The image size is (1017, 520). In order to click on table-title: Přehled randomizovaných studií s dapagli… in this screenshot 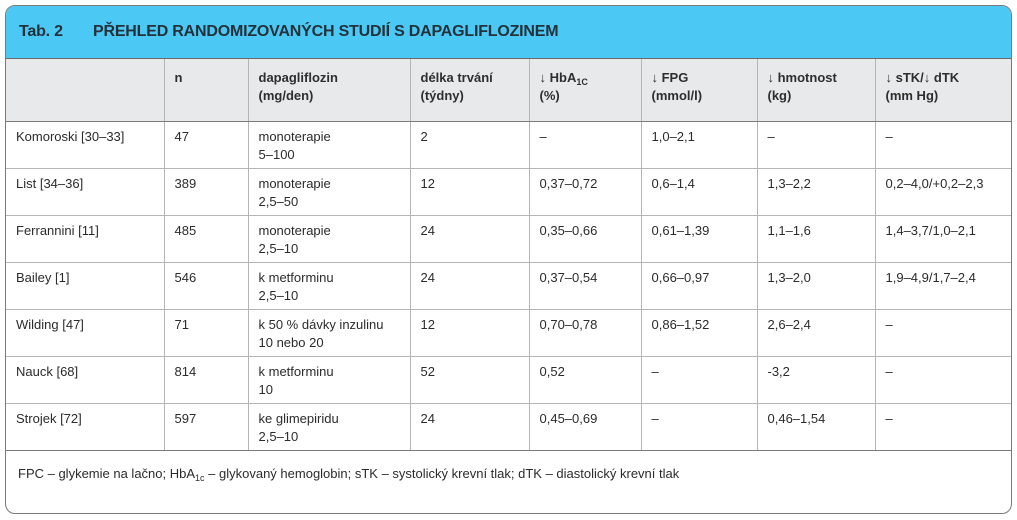, I will do `click(326, 31)`.